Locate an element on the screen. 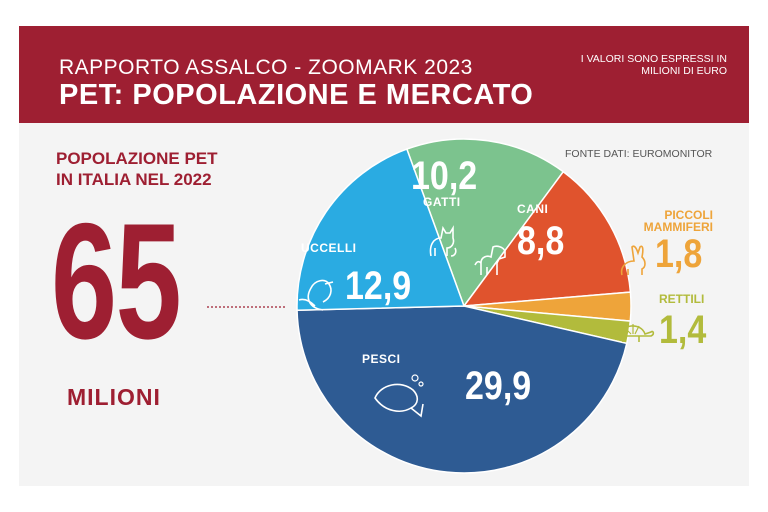 This screenshot has width=768, height=512. report-subtitle: RAPPORTO ASSALCO - ZOOMARK 2023 is located at coordinates (266, 67).